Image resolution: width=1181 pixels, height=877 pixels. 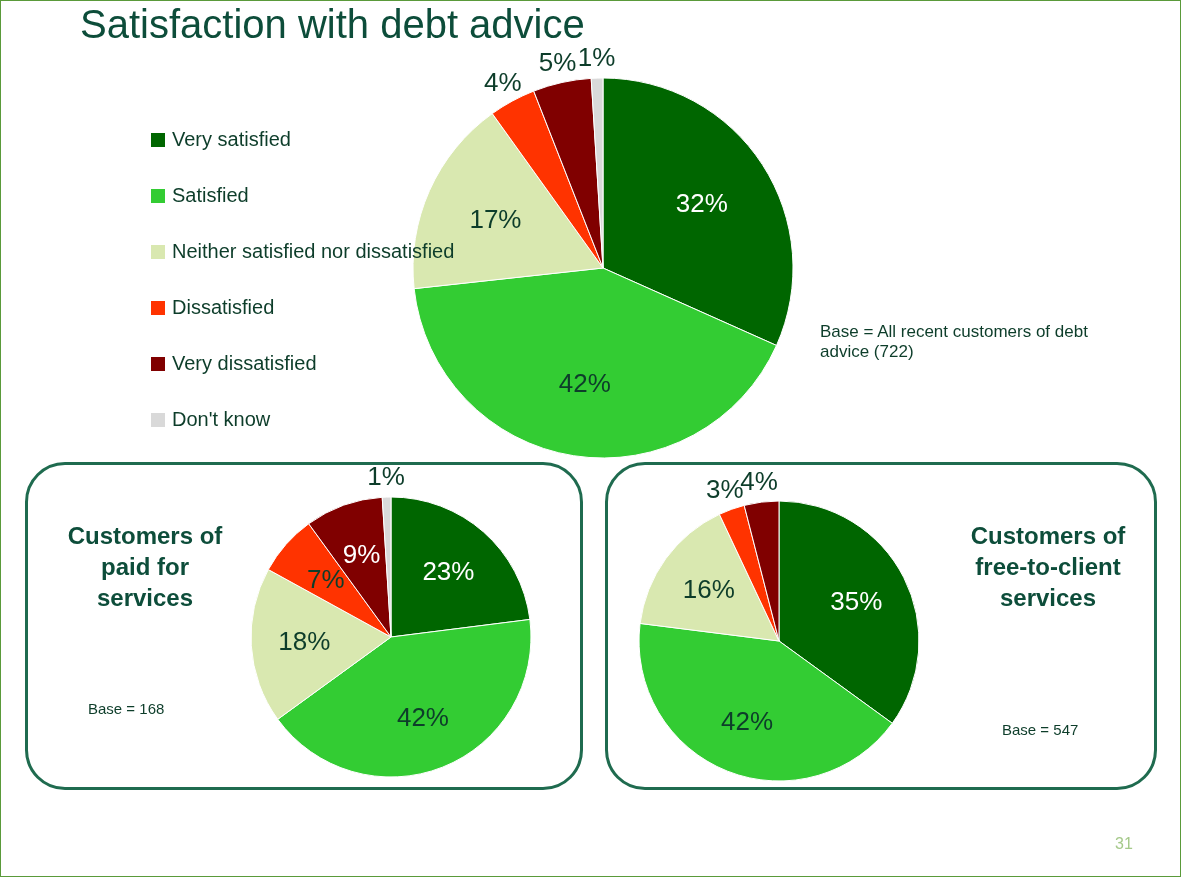 I want to click on legend-label: Neither satisfied nor dissatisfied, so click(x=313, y=251).